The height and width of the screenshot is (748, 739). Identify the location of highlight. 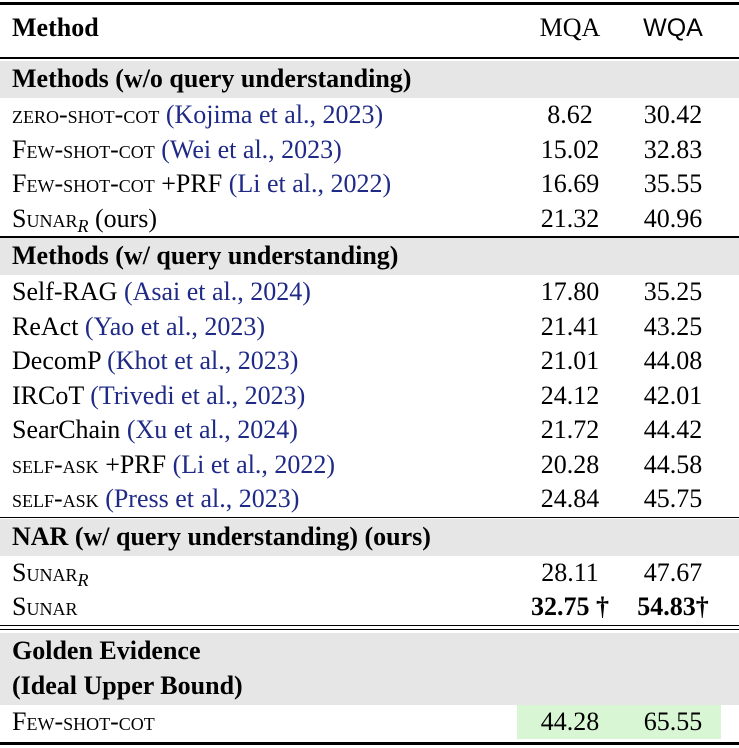
(619, 721).